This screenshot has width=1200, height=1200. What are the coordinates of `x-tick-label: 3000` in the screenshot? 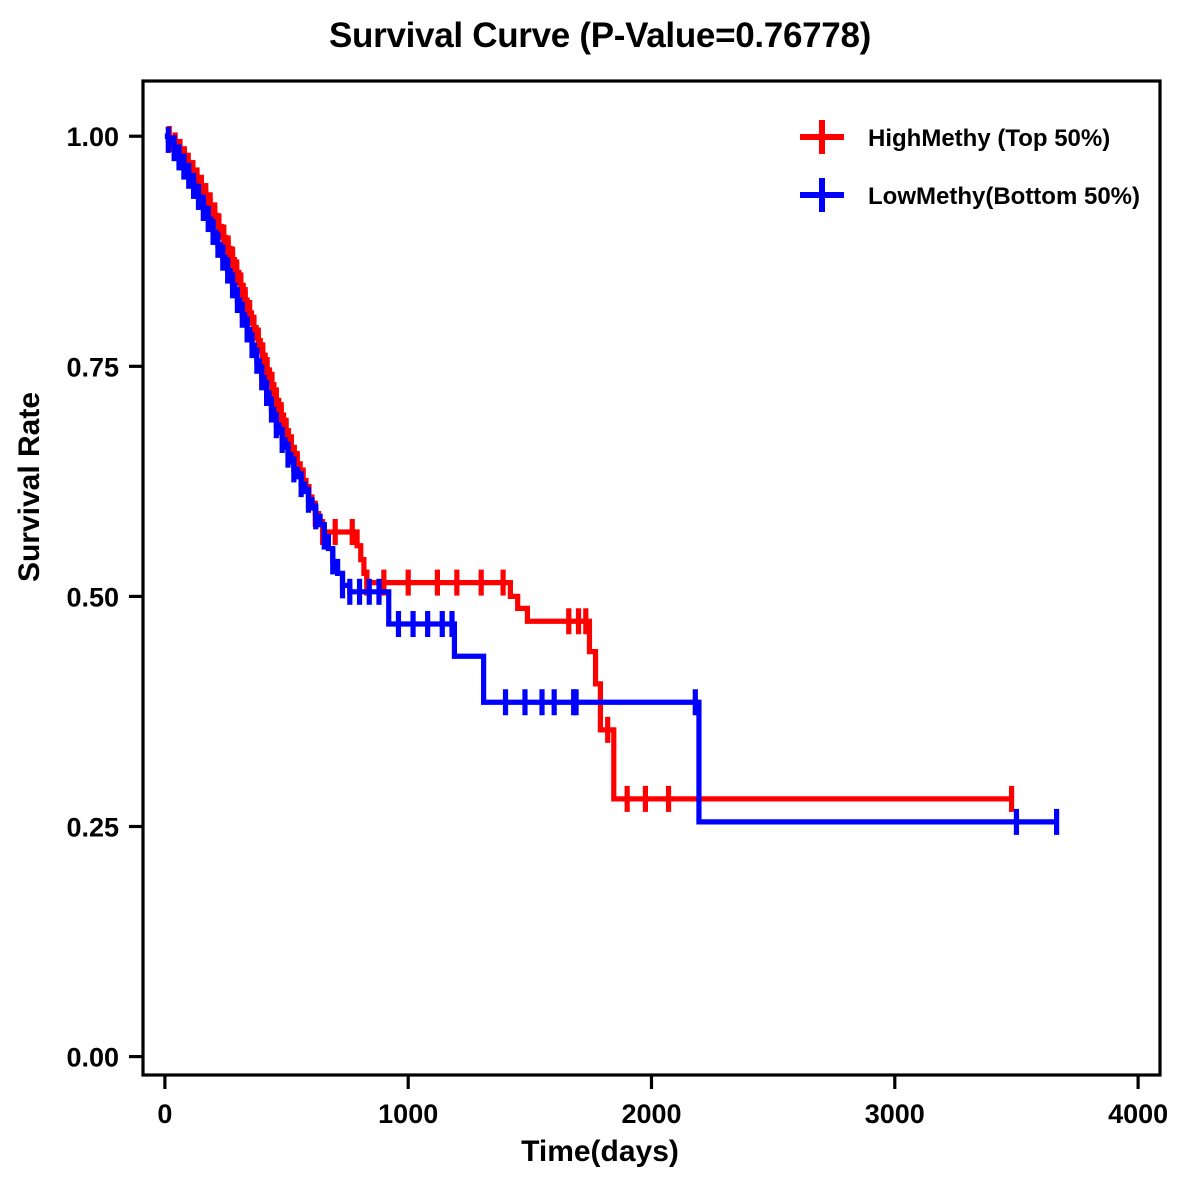 It's located at (895, 1114).